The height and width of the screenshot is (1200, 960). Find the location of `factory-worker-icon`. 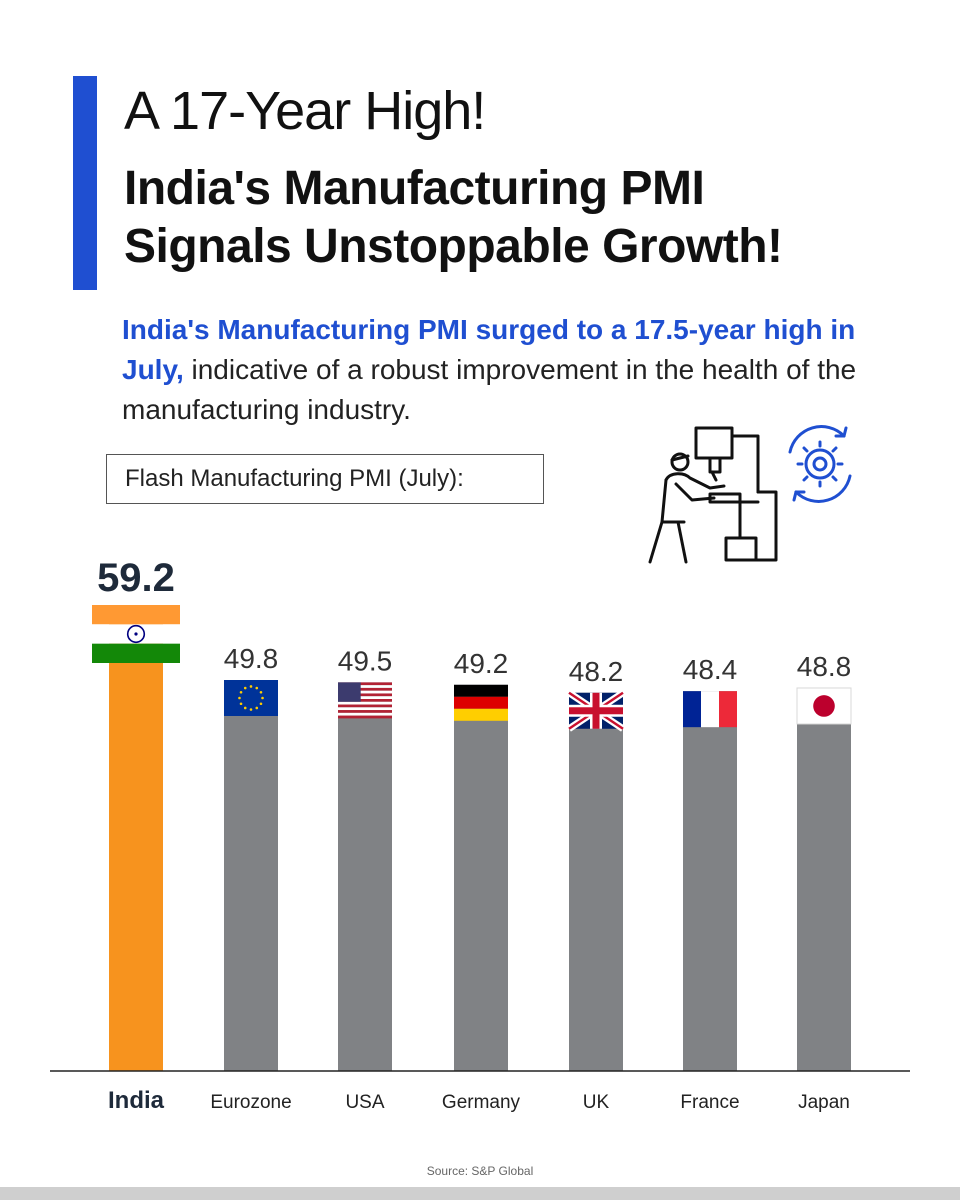

factory-worker-icon is located at coordinates (750, 494).